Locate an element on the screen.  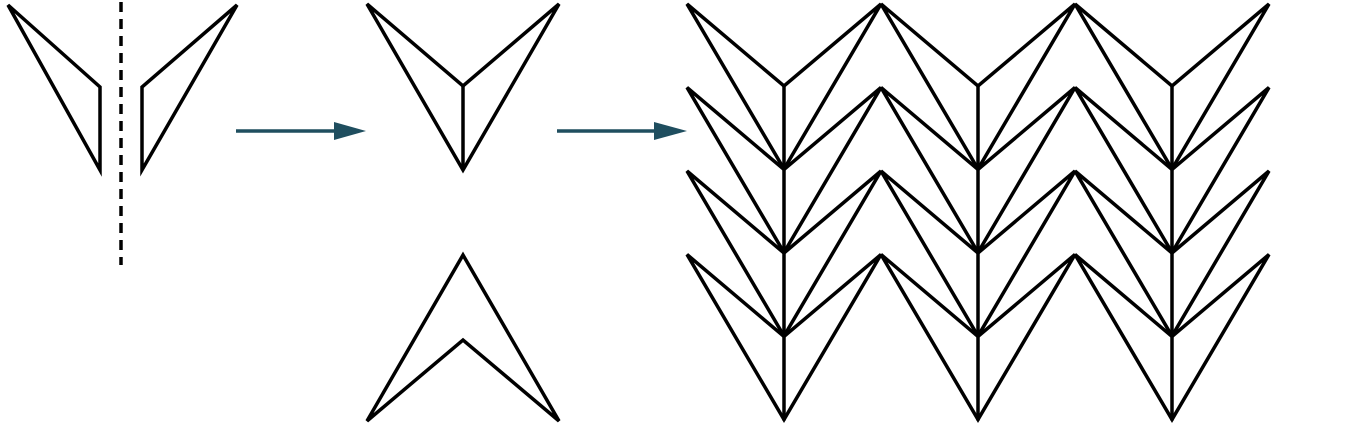
panel-split-halves is located at coordinates (122, 133).